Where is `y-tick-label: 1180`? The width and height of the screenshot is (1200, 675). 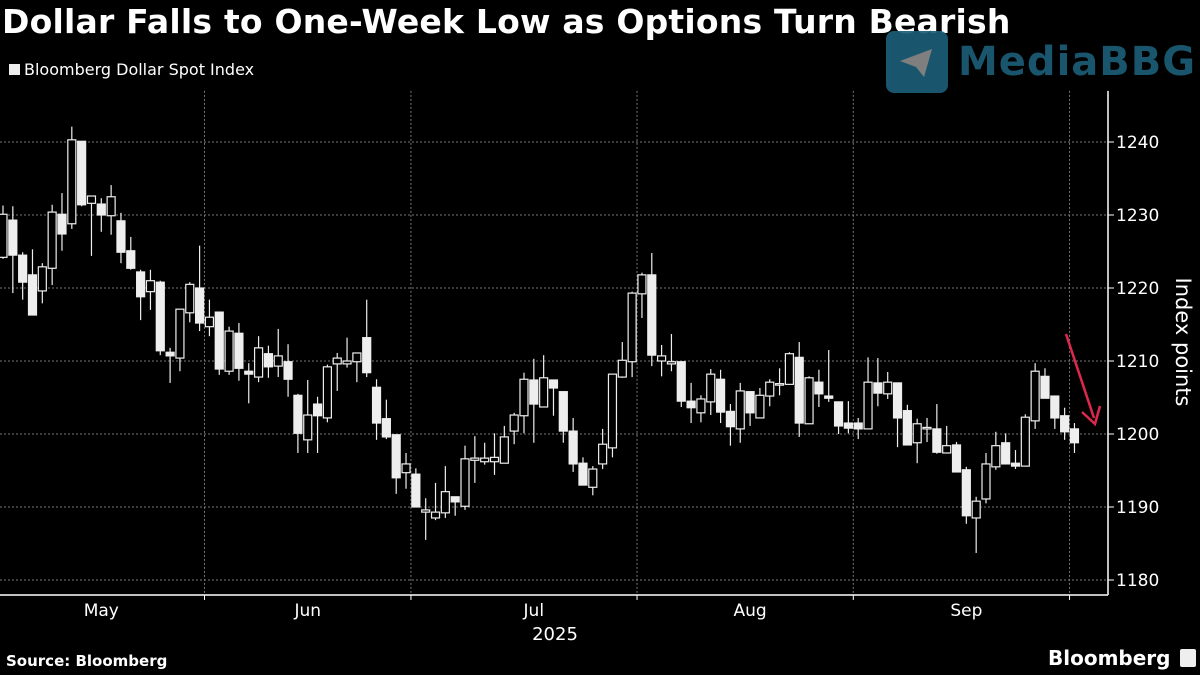 y-tick-label: 1180 is located at coordinates (1137, 581).